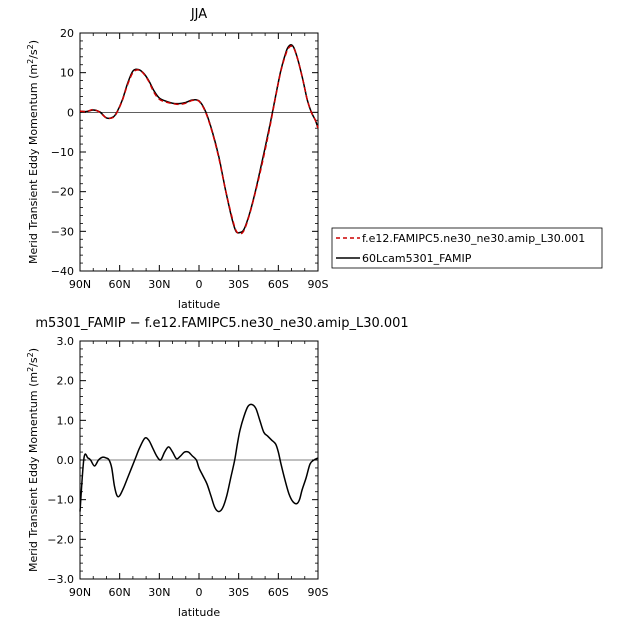  Describe the element at coordinates (60, 539) in the screenshot. I see `bottom-y-tick-label: −2.0` at that location.